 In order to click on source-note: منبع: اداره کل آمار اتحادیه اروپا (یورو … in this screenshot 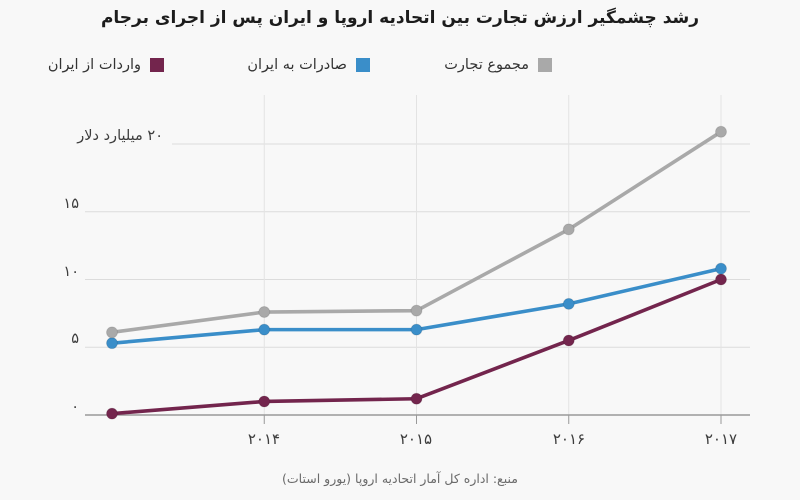, I will do `click(400, 478)`.